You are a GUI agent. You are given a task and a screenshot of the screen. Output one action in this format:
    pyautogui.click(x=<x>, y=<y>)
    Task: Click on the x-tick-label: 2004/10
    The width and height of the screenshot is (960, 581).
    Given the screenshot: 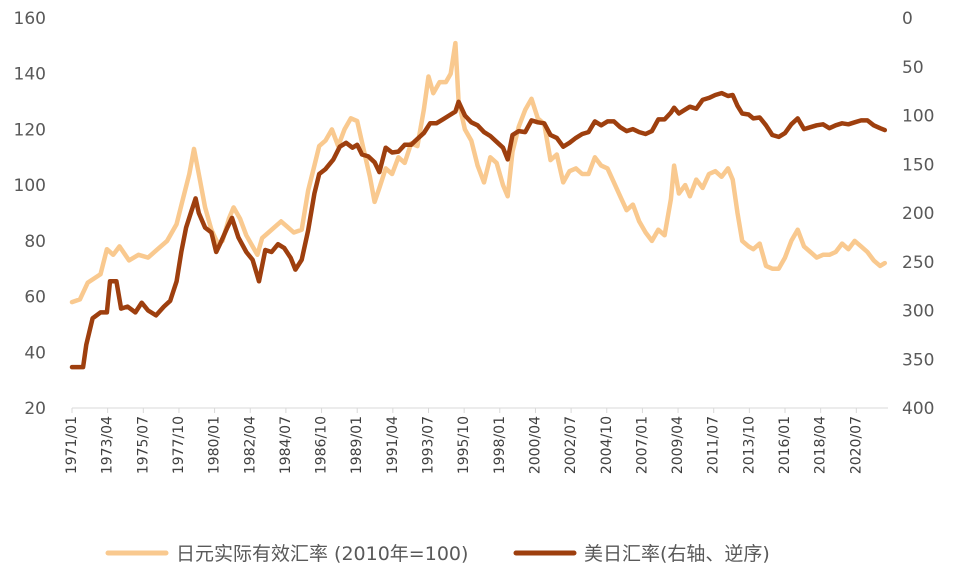 What is the action you would take?
    pyautogui.click(x=607, y=445)
    